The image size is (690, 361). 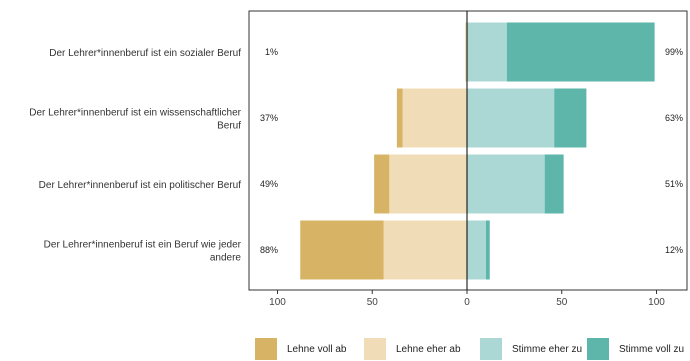 What do you see at coordinates (547, 349) in the screenshot?
I see `legend-label: Stimme eher zu` at bounding box center [547, 349].